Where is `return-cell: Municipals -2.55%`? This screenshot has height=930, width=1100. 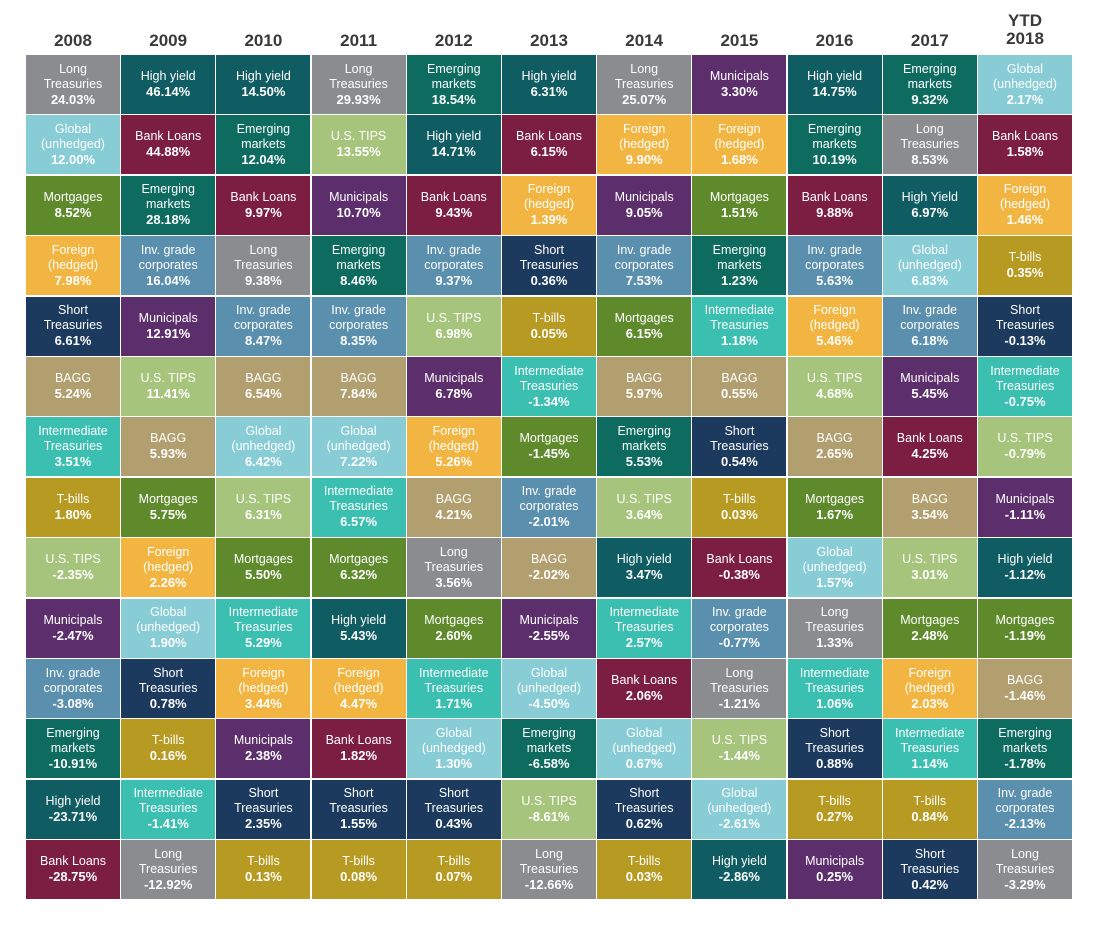
return-cell: Municipals -2.55% is located at coordinates (549, 628).